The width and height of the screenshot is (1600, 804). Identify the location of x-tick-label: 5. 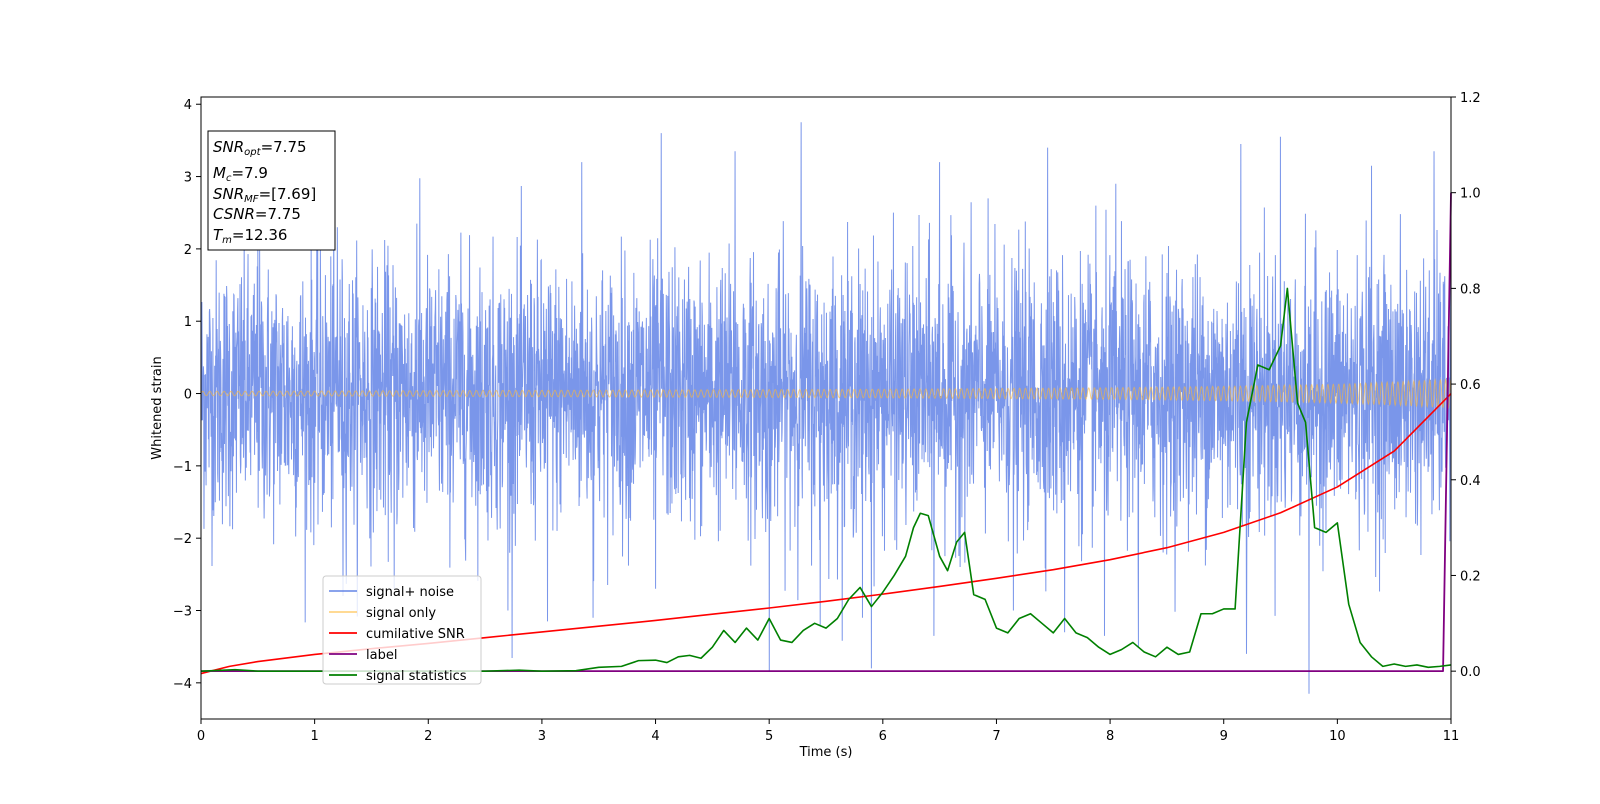
(769, 736).